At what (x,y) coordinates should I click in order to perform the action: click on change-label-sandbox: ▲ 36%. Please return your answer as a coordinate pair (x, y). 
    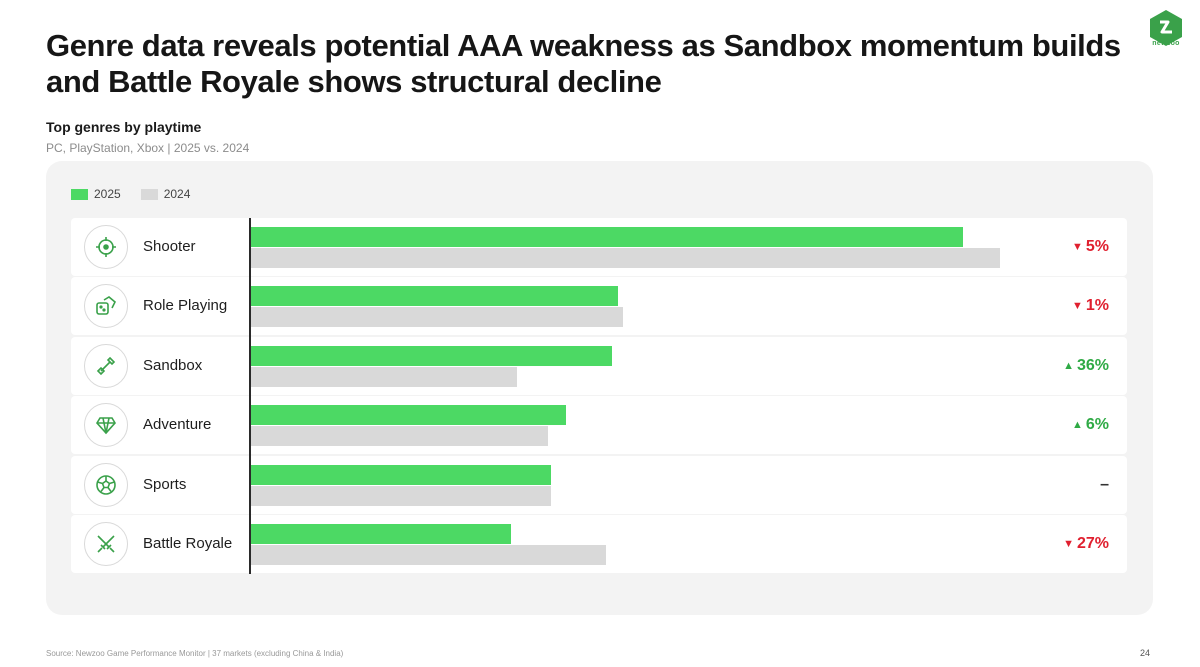
    Looking at the image, I should click on (1086, 366).